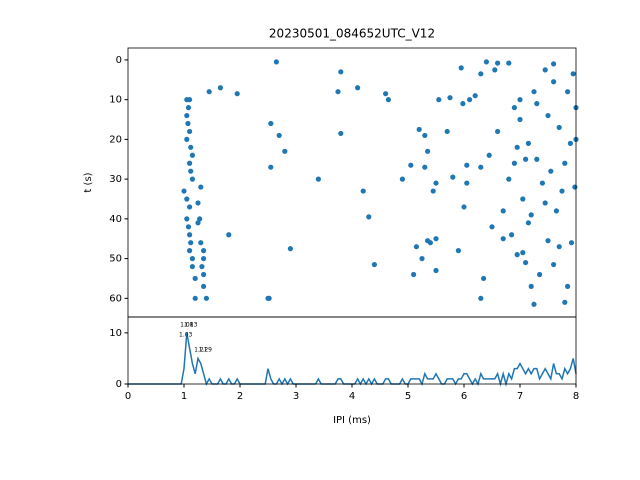 The width and height of the screenshot is (640, 480). Describe the element at coordinates (115, 139) in the screenshot. I see `y-tick-label: 20` at that location.